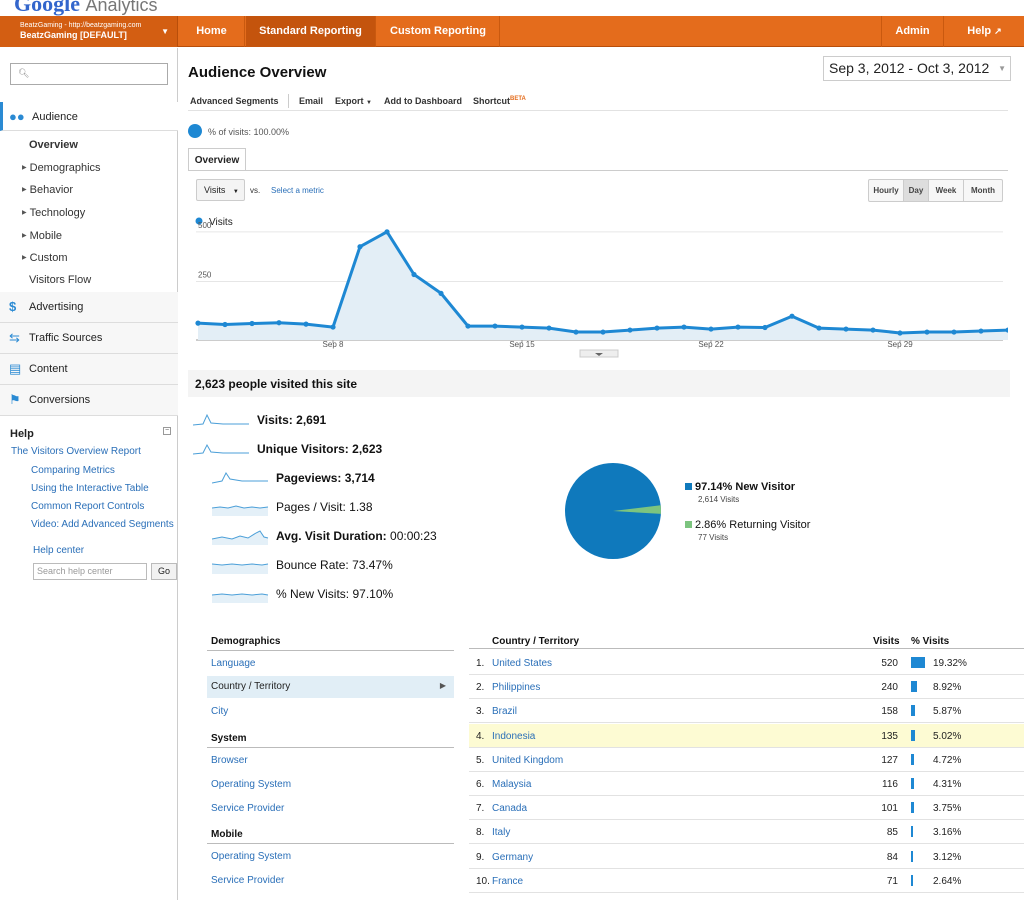 The height and width of the screenshot is (900, 1024). Describe the element at coordinates (73, 470) in the screenshot. I see `help-link-comparing-metrics: Comparing Metrics` at that location.